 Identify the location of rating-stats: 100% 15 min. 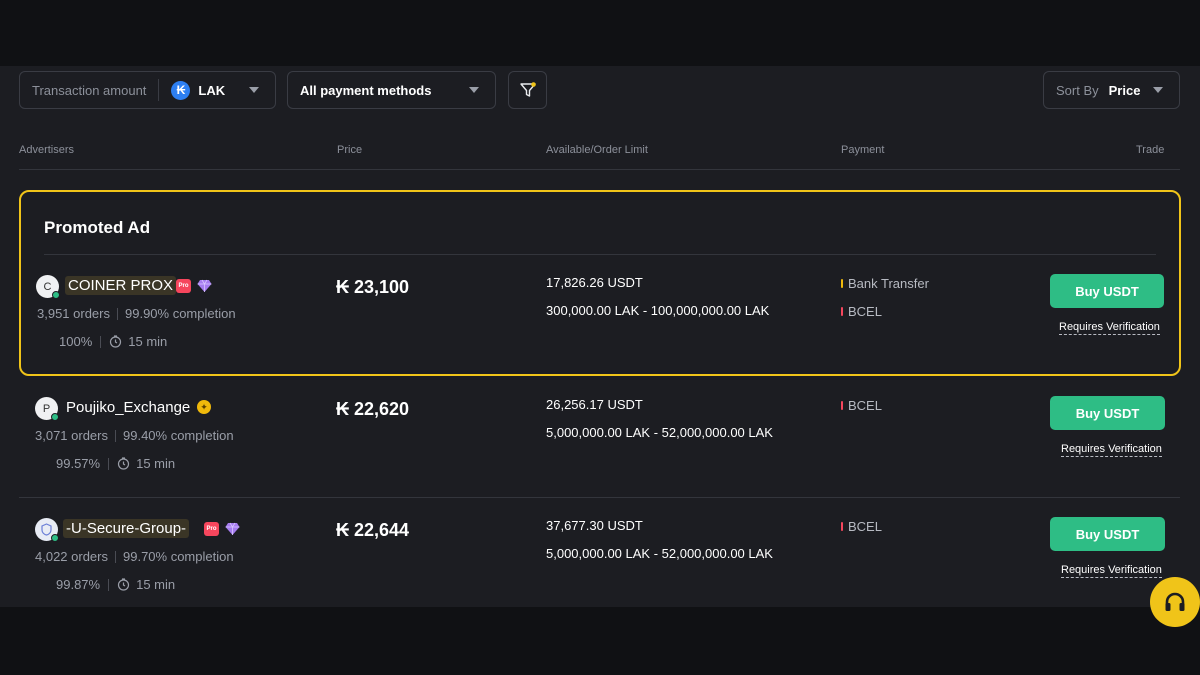
(113, 341).